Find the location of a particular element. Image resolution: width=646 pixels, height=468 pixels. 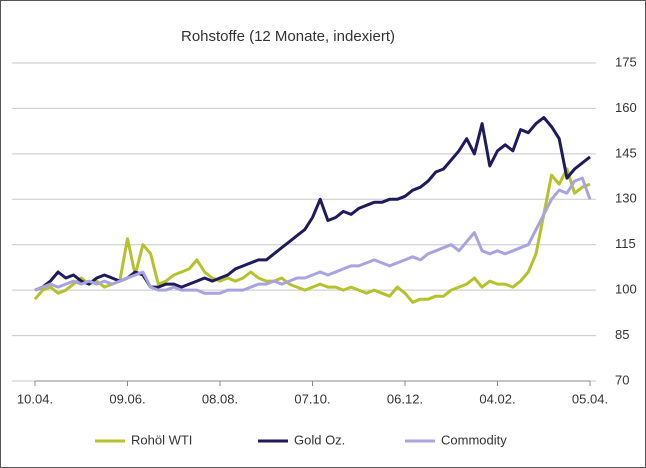

legend-label: Rohöl WTI is located at coordinates (161, 439).